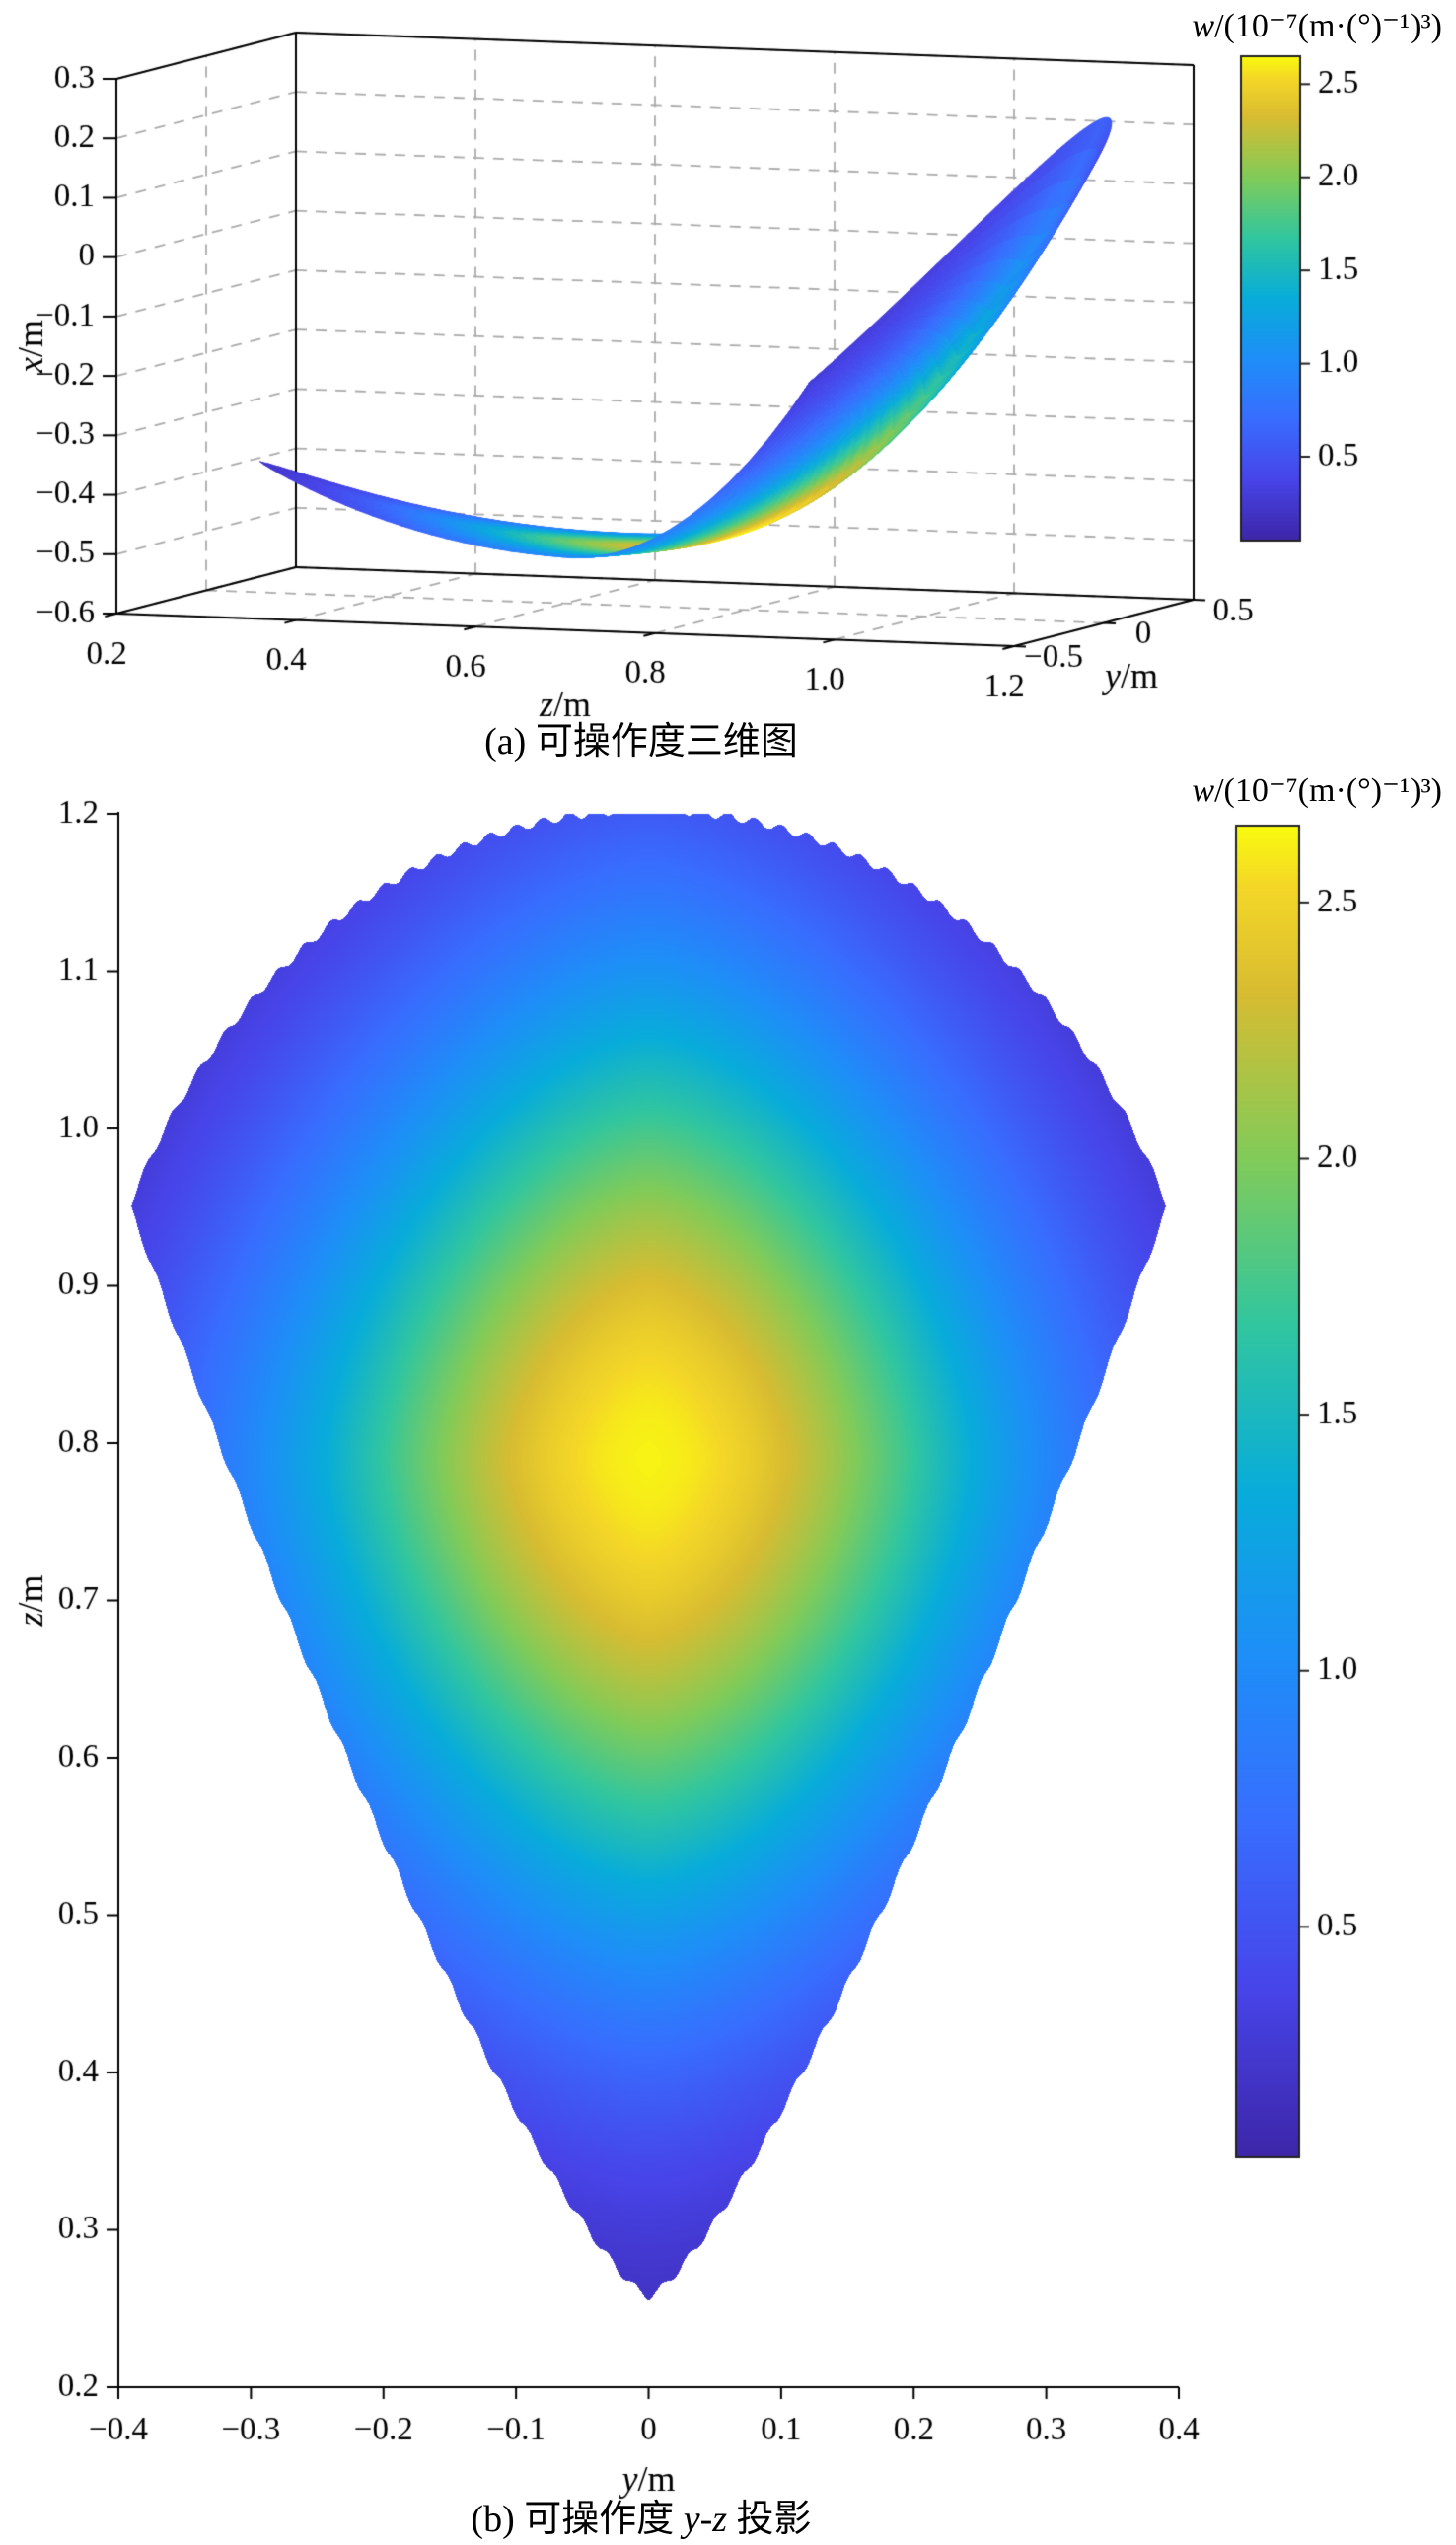  Describe the element at coordinates (1203, 790) in the screenshot. I see `w-symbol-b: w` at that location.